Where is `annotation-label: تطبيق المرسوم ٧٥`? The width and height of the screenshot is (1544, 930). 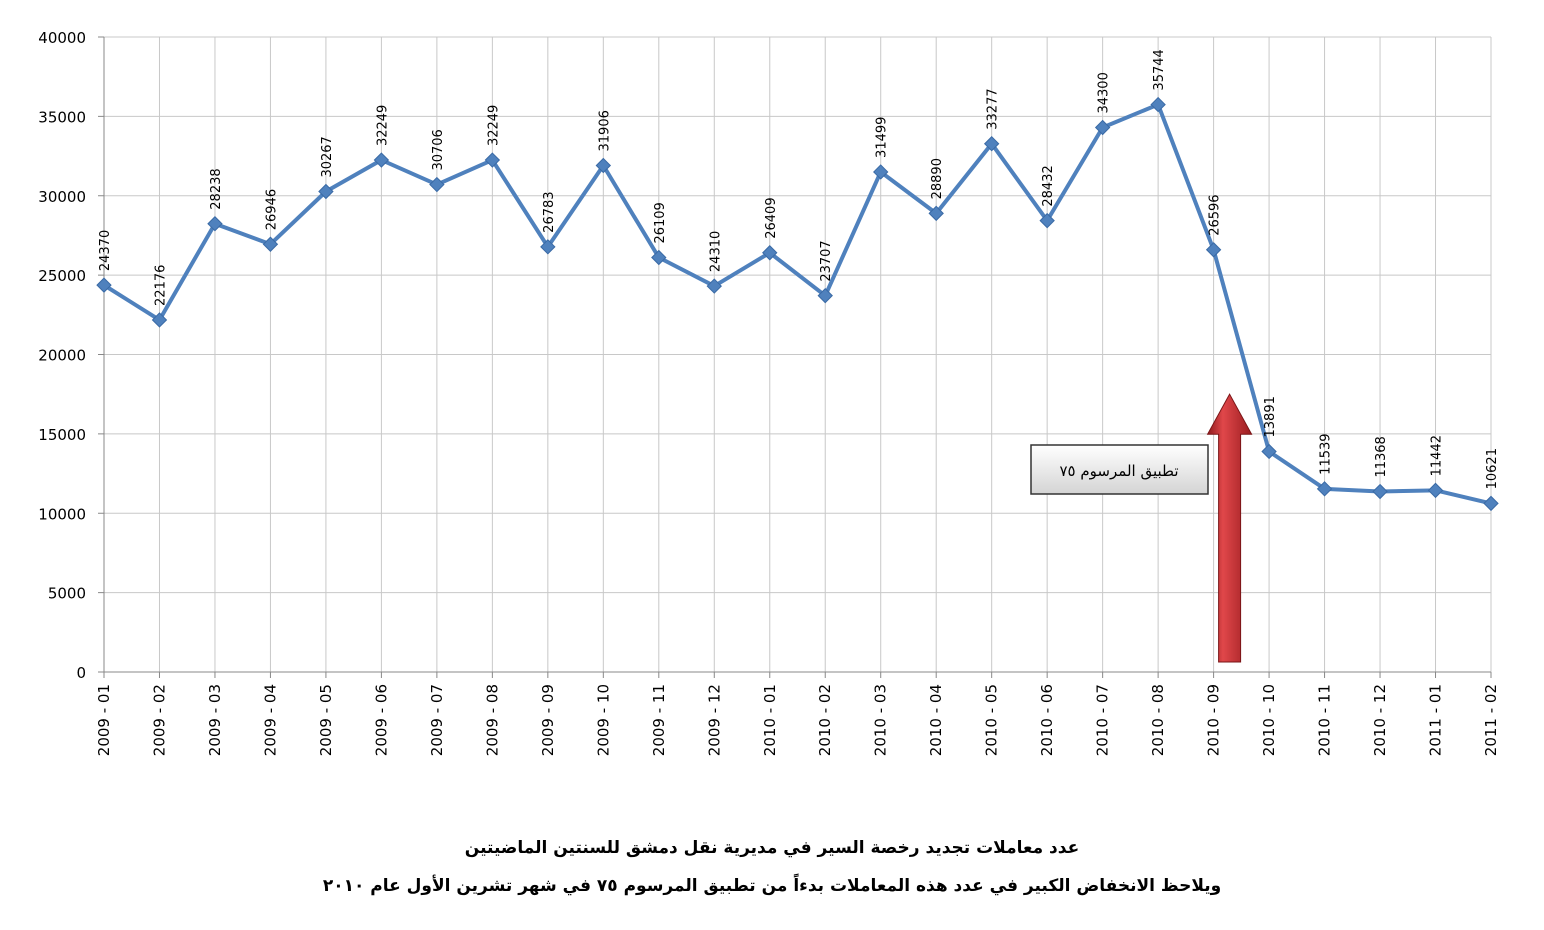 annotation-label: تطبيق المرسوم ٧٥ is located at coordinates (1119, 471).